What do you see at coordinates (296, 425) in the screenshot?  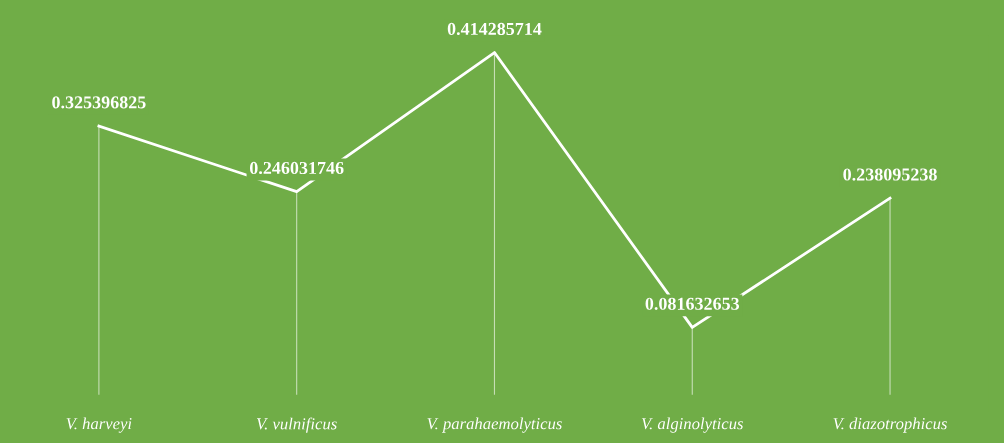 I see `x-tick-label: V. vulnificus` at bounding box center [296, 425].